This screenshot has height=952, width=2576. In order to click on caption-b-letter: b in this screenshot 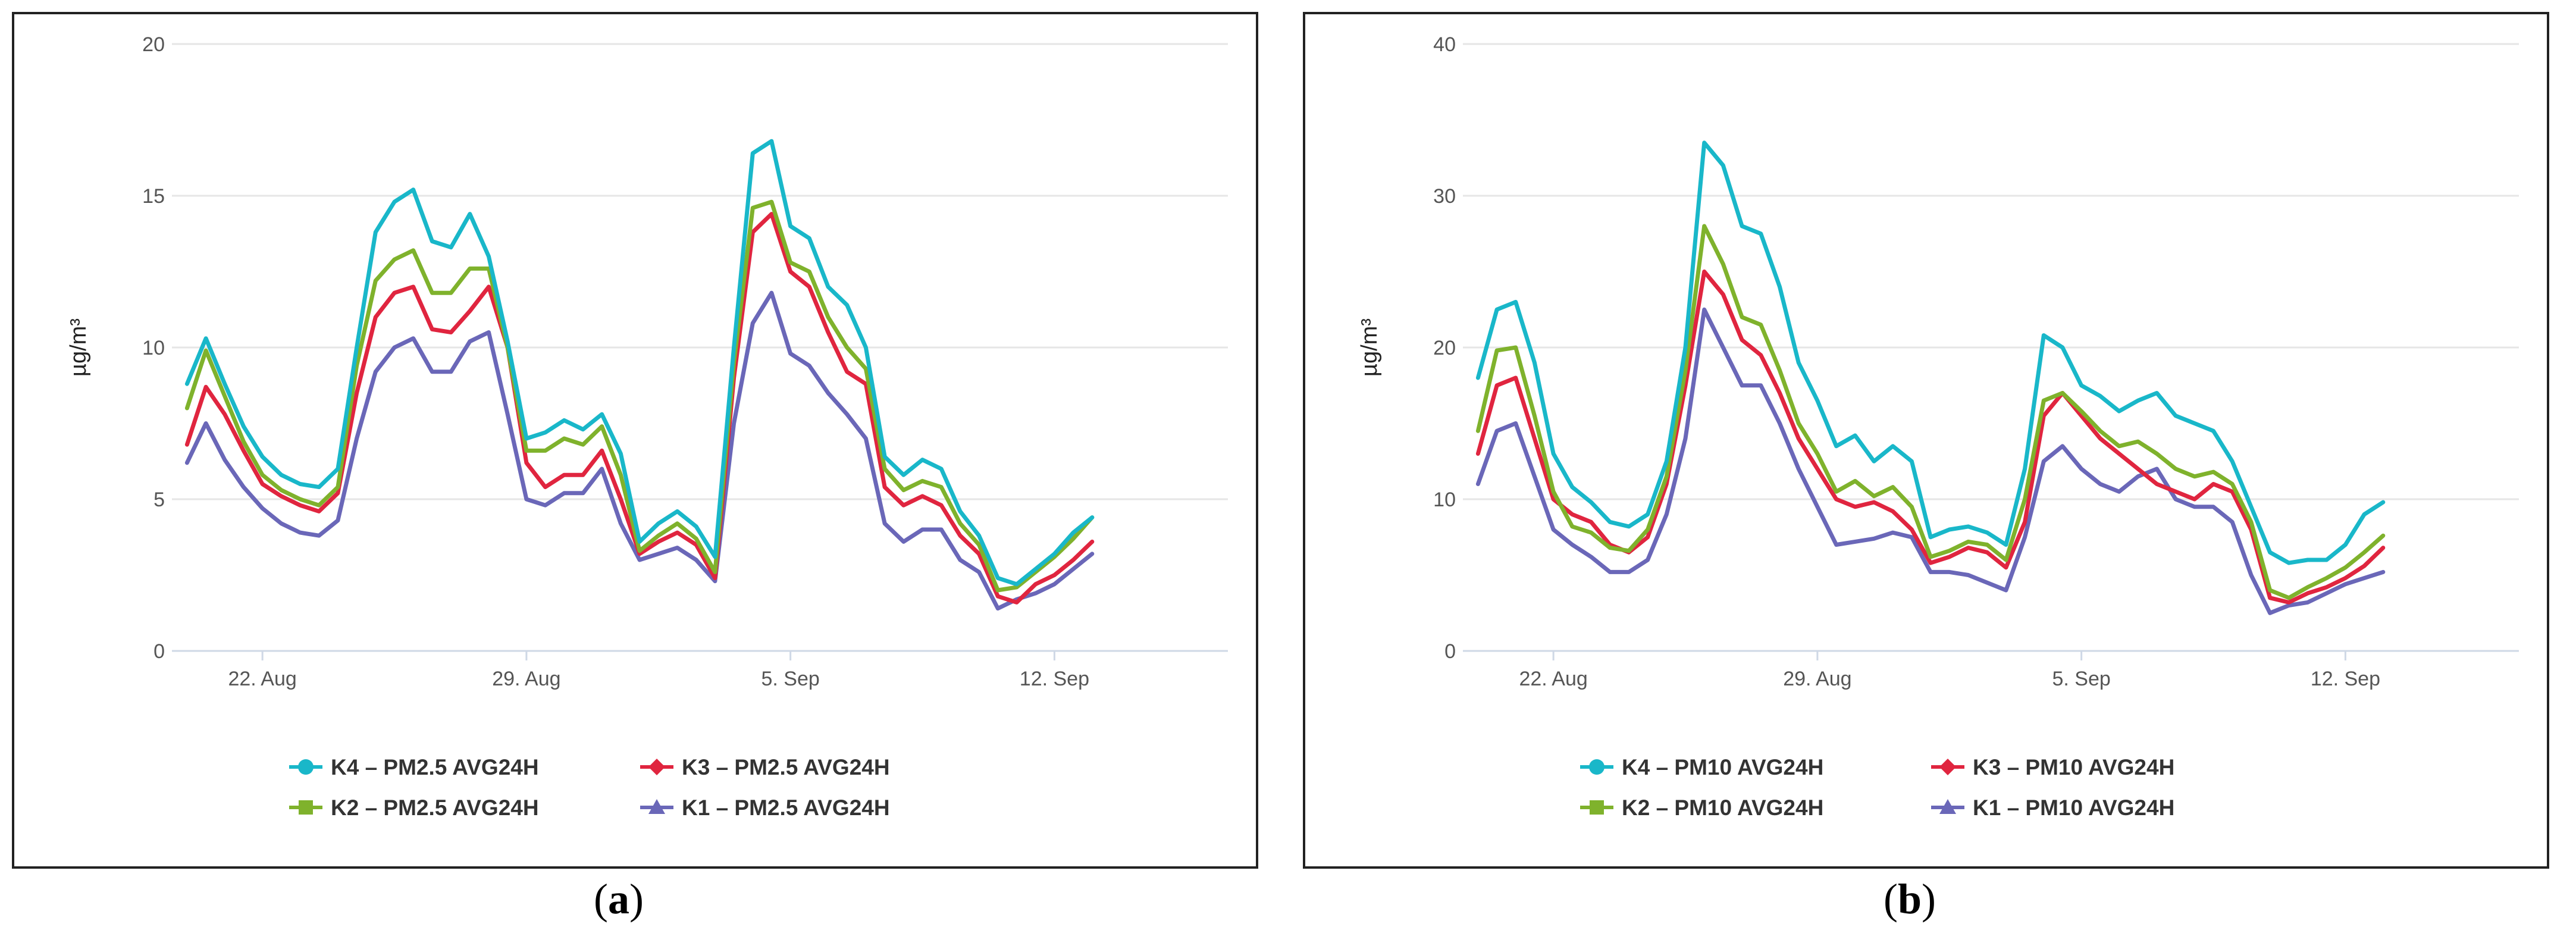, I will do `click(1910, 899)`.